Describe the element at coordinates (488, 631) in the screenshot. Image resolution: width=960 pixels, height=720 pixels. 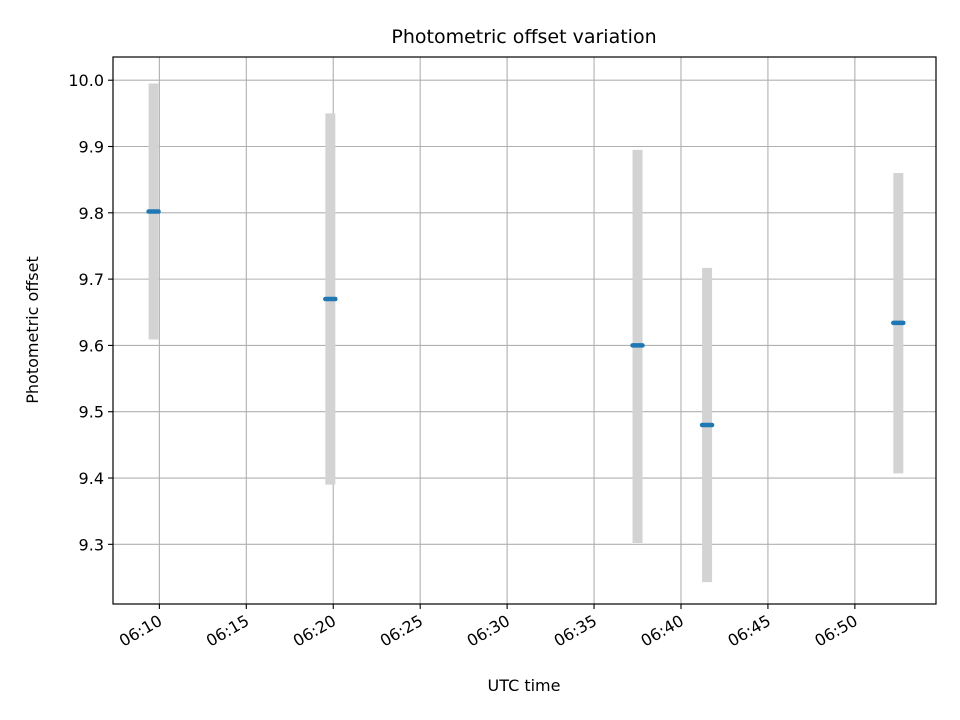
I see `x-tick-label: 06:30` at that location.